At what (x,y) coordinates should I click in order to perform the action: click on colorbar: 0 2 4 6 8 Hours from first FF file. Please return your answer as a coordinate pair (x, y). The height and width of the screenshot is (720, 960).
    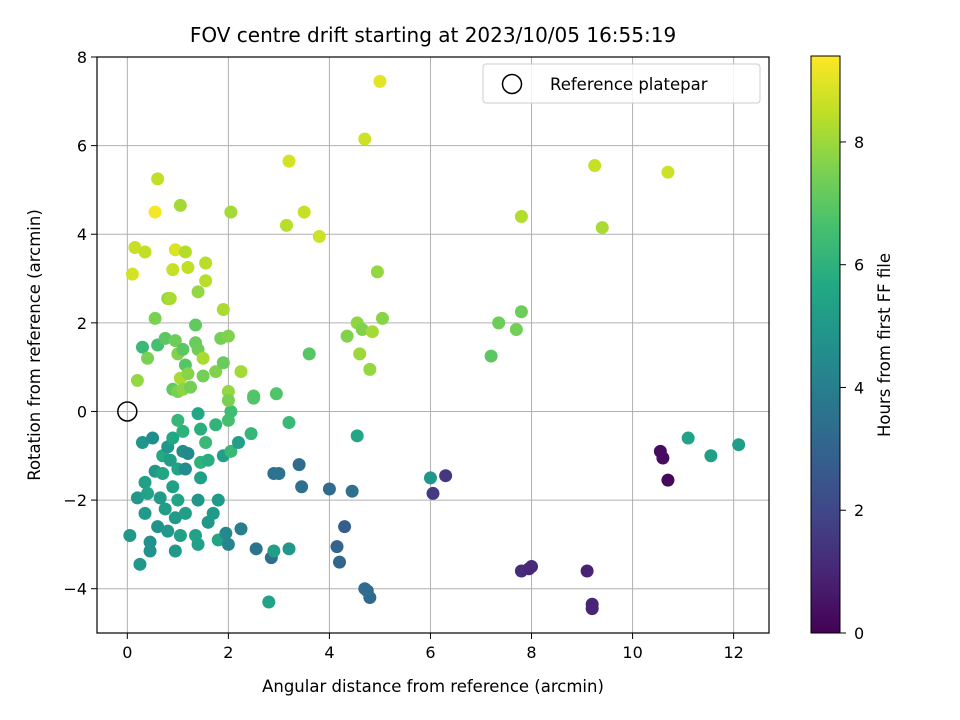
    Looking at the image, I should click on (852, 349).